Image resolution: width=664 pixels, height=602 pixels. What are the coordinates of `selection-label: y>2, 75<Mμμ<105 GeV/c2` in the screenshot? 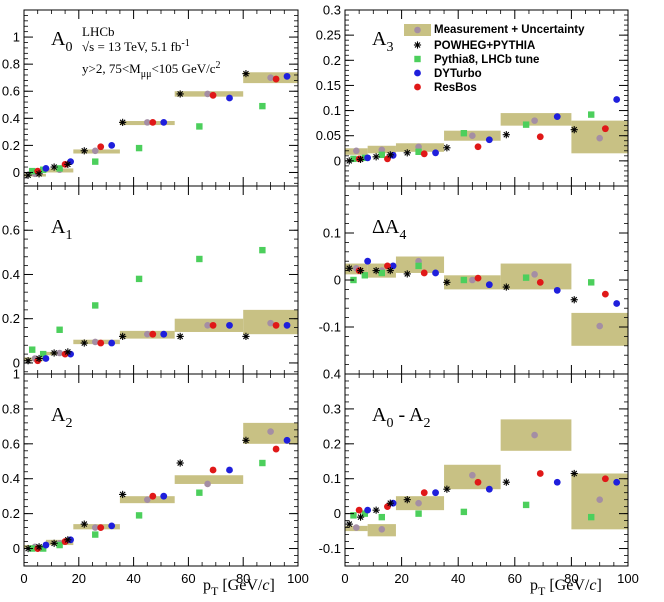 It's located at (151, 70).